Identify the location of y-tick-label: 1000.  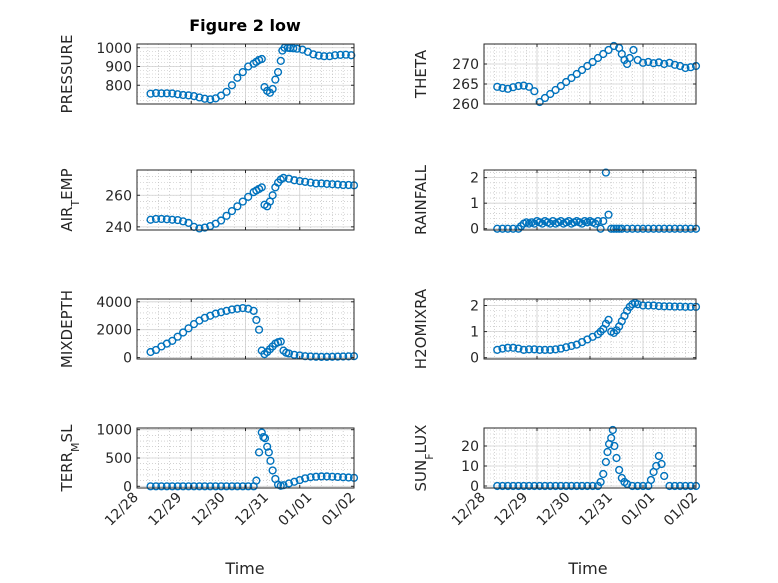
(114, 431).